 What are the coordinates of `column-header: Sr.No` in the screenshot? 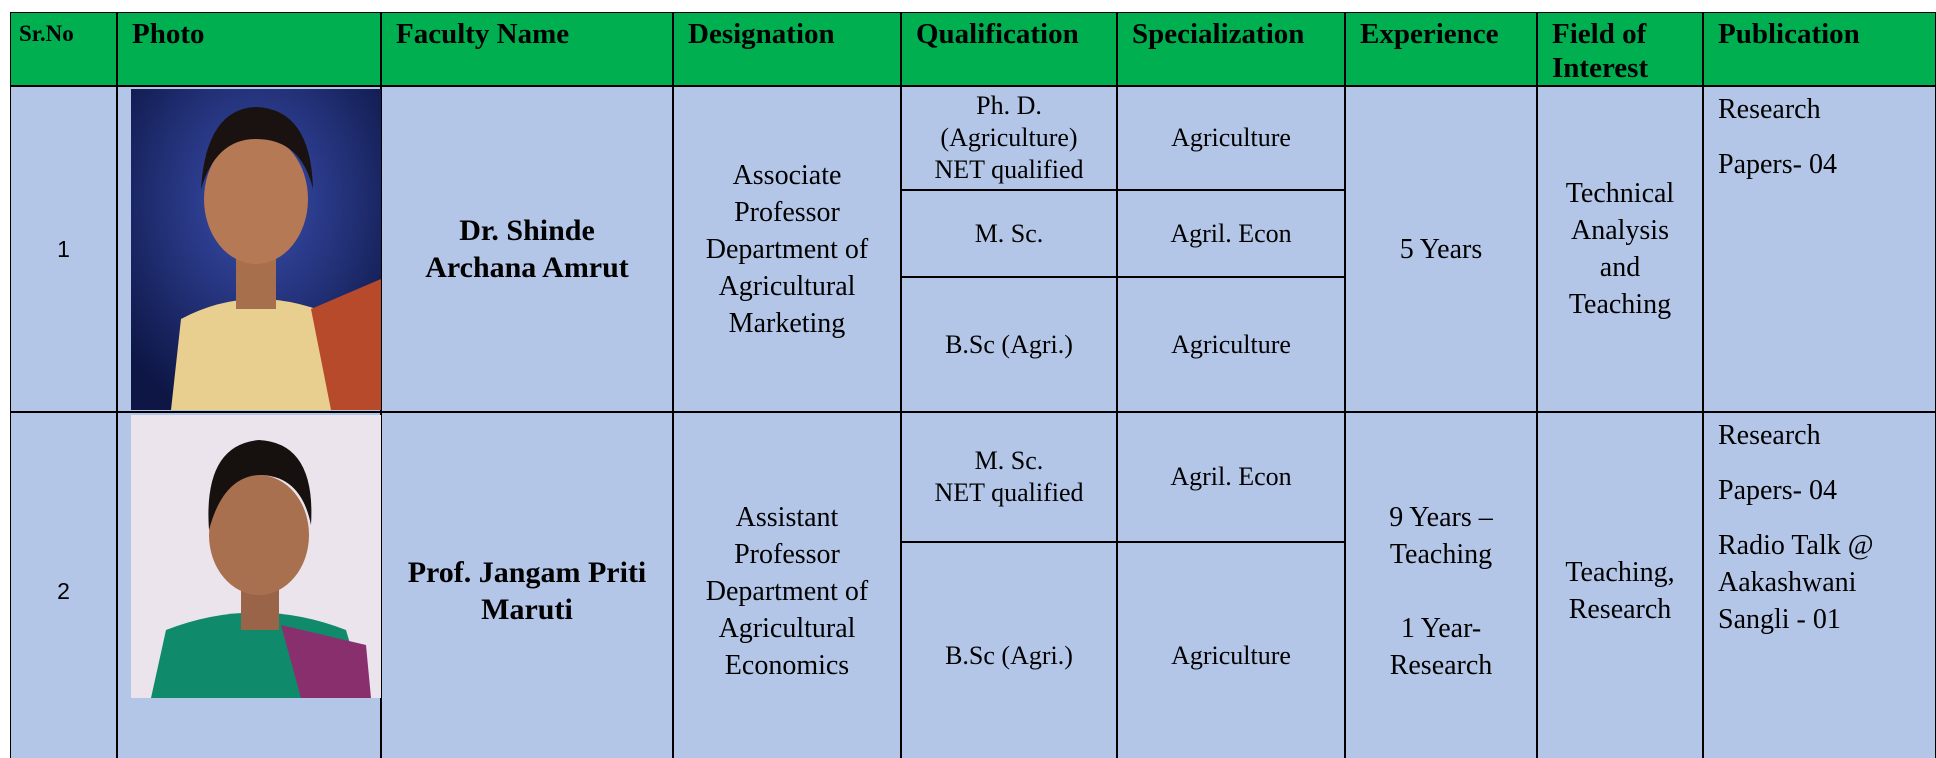 It's located at (63, 49).